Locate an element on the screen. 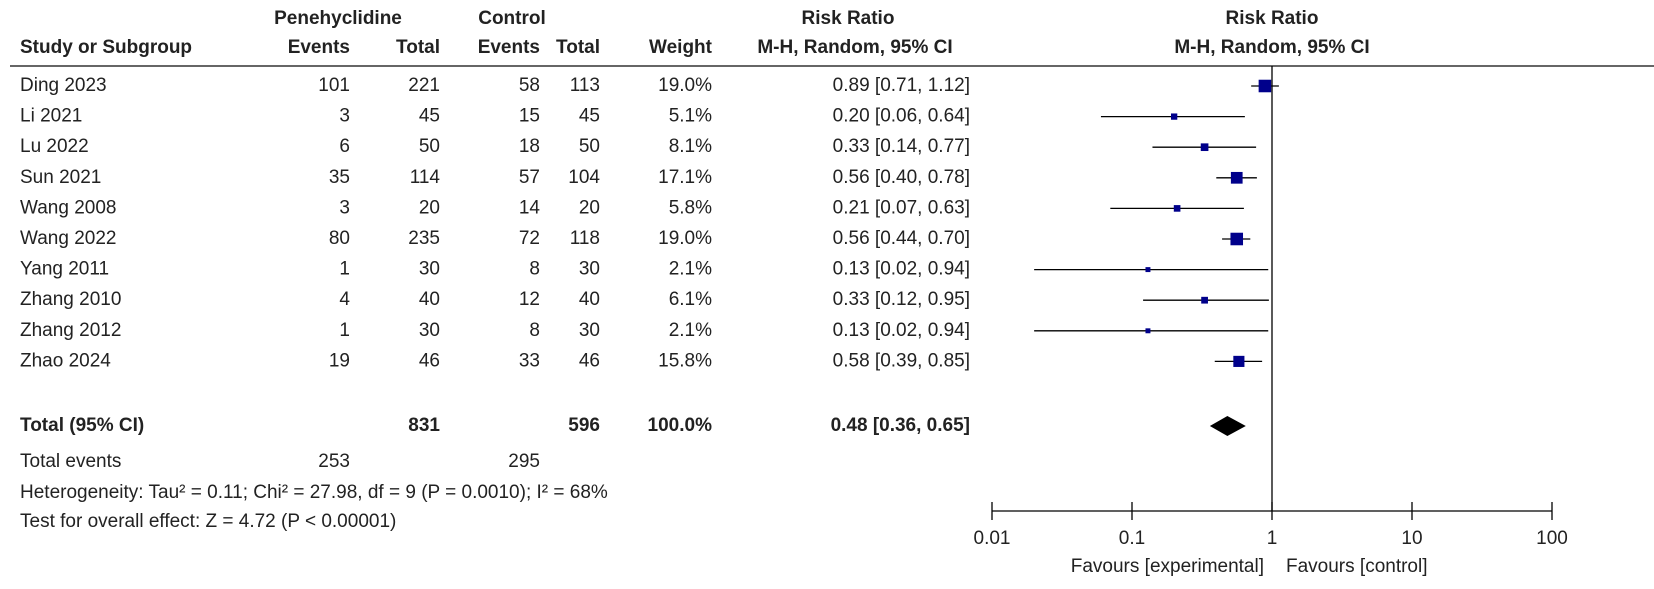 The width and height of the screenshot is (1654, 589). x-tick-label: 0.1 is located at coordinates (1132, 538).